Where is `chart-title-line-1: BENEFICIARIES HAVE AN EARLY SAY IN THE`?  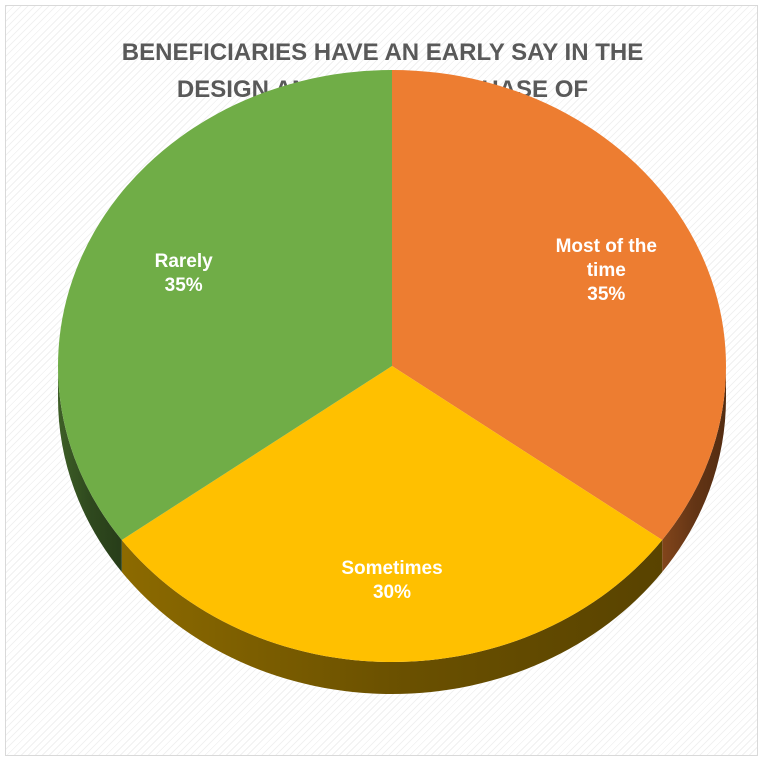
chart-title-line-1: BENEFICIARIES HAVE AN EARLY SAY IN THE is located at coordinates (382, 52).